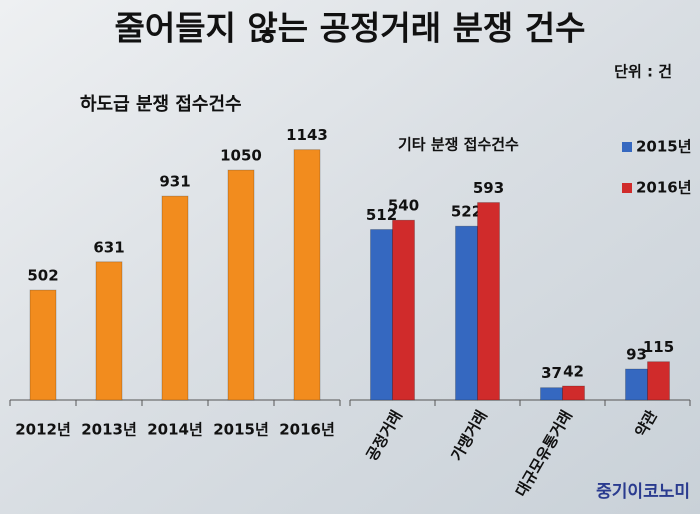  I want to click on data-label: 42, so click(573, 372).